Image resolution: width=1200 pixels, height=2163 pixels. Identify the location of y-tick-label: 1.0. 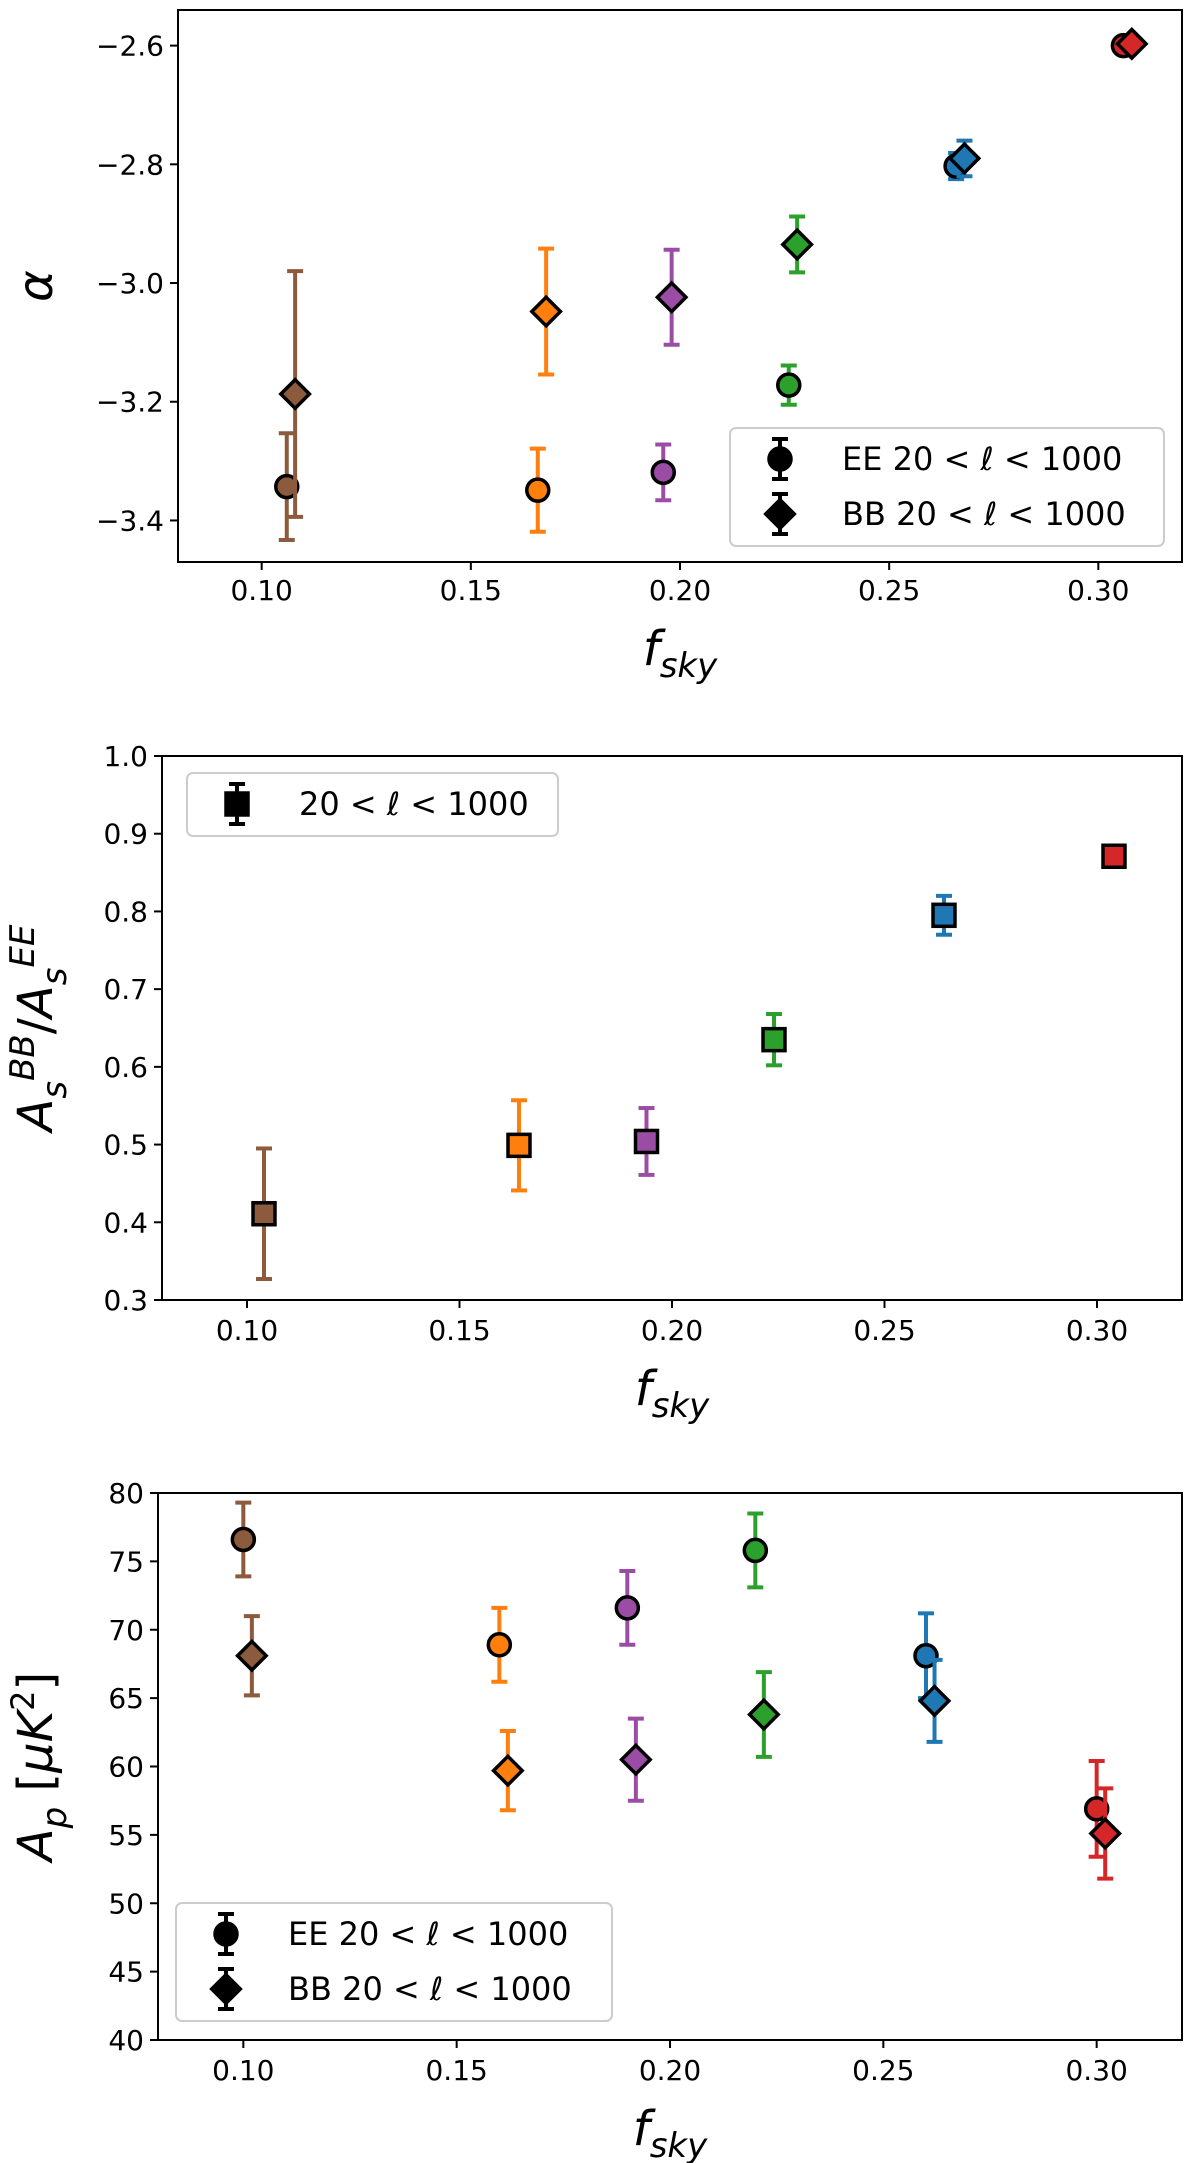
(125, 756).